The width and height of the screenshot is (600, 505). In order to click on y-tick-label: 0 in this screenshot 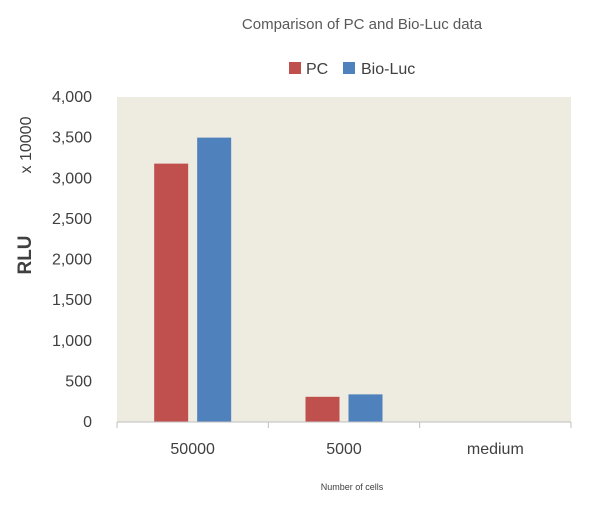, I will do `click(87, 422)`.